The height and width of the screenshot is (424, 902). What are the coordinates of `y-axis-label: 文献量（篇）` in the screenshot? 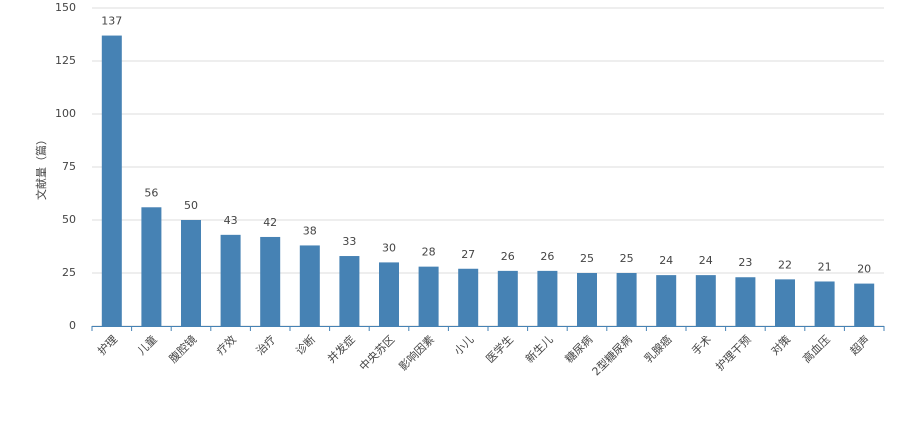 It's located at (41, 167).